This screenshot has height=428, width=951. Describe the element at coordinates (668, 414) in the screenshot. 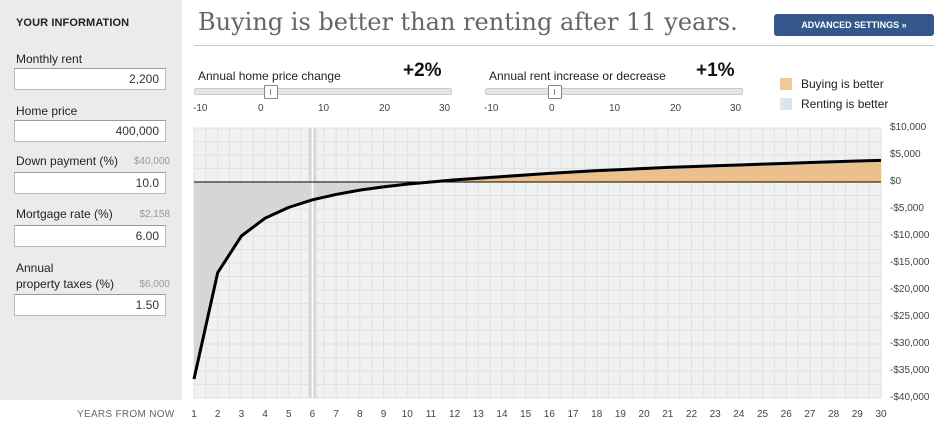

I see `x-tick-label: 21` at that location.